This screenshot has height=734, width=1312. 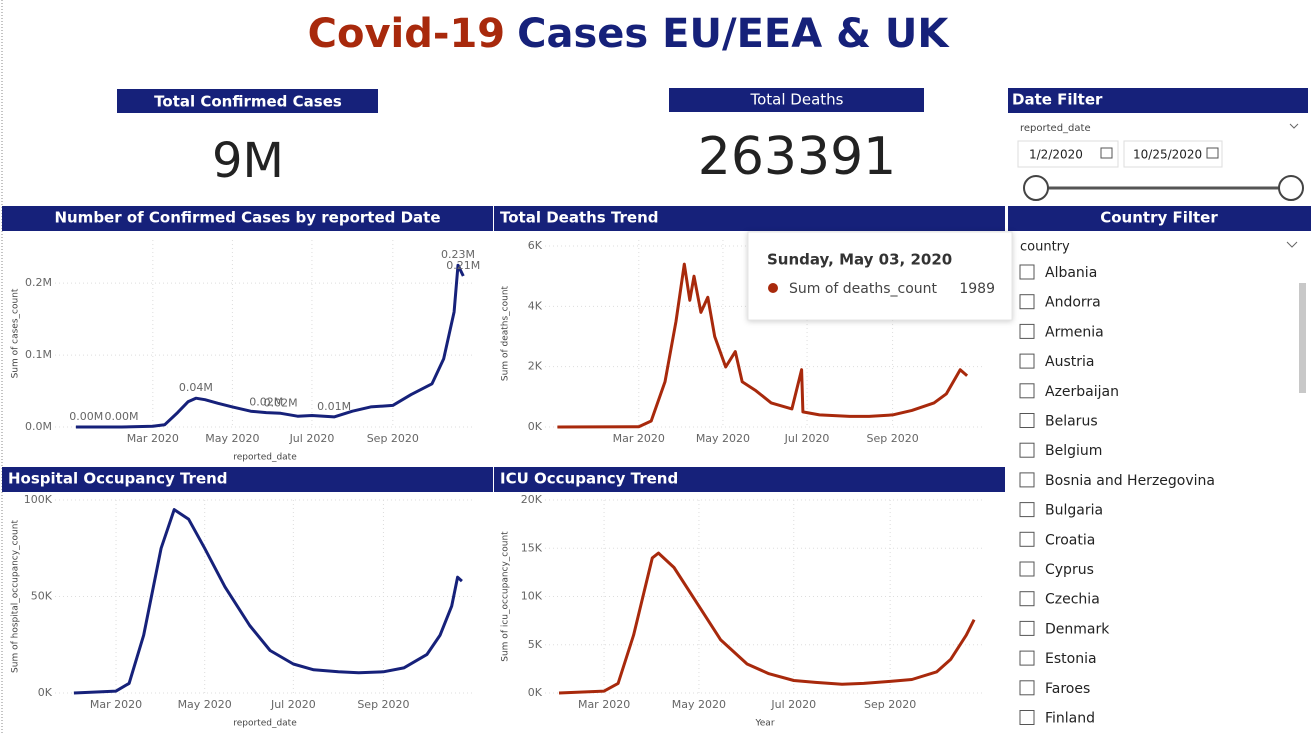 I want to click on country-name: Estonia, so click(x=1071, y=659).